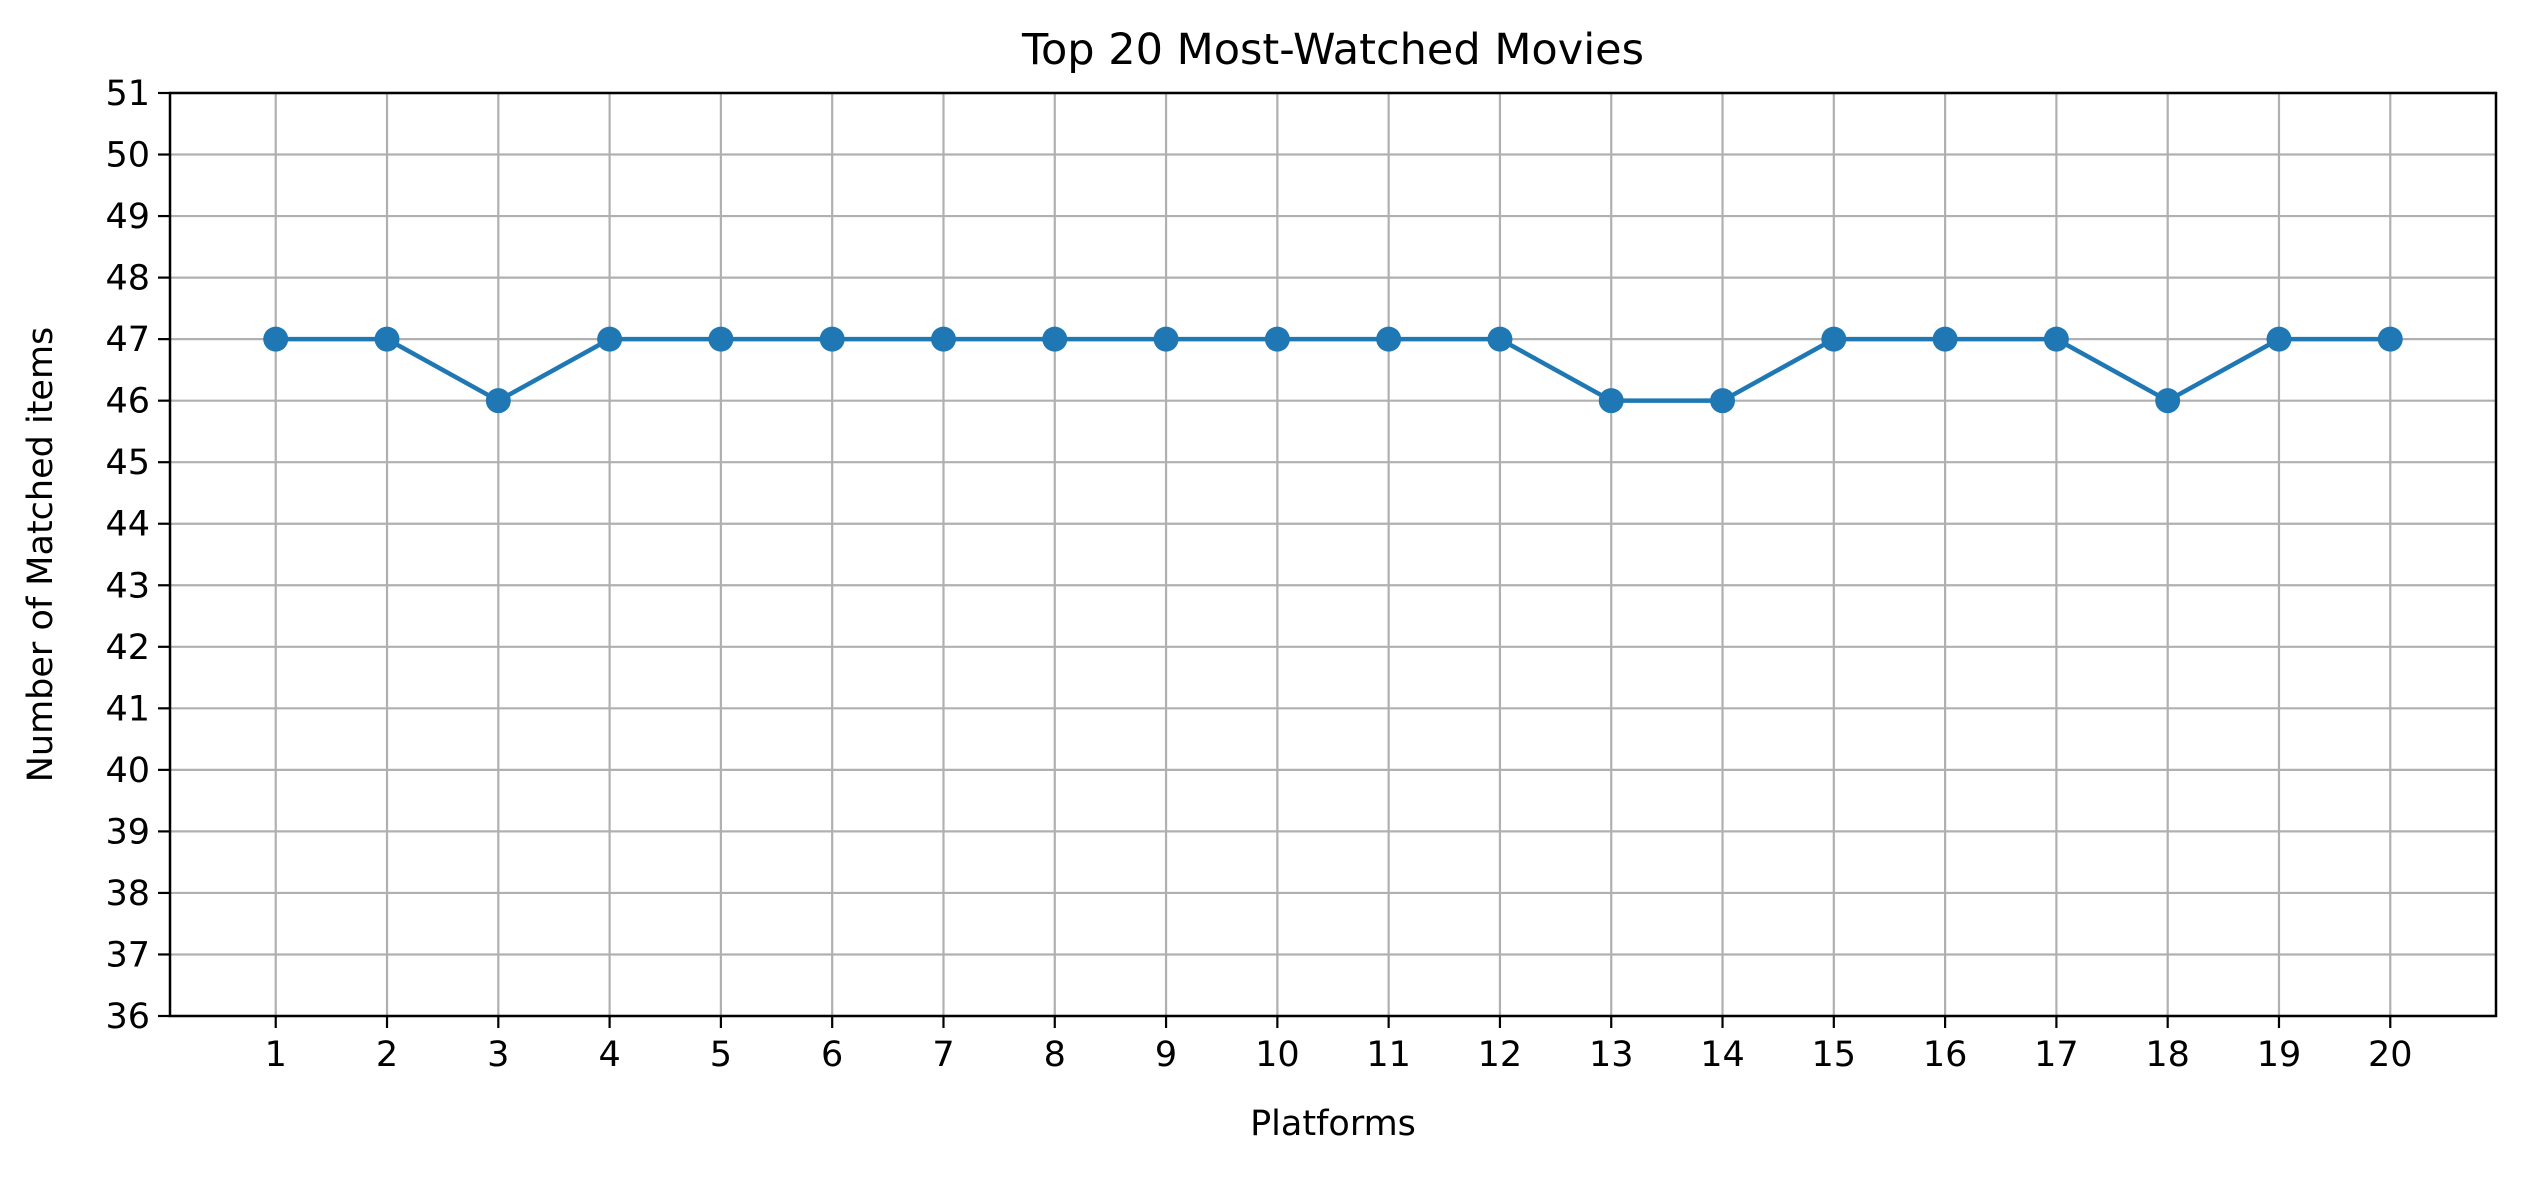 The width and height of the screenshot is (2526, 1181). What do you see at coordinates (1055, 1055) in the screenshot?
I see `x-tick-label: 8` at bounding box center [1055, 1055].